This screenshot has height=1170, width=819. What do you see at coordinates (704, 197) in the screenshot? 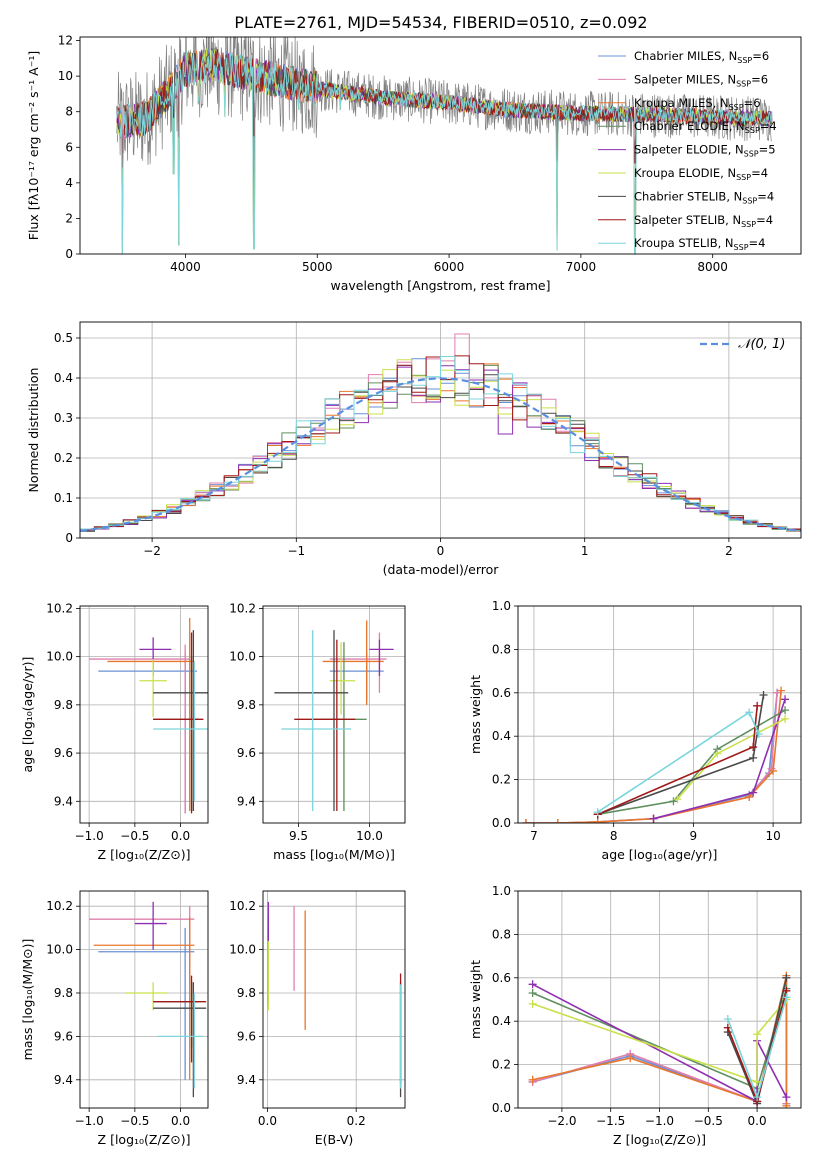
I see `legend-entry-6: Chabrier STELIB, NSSP=4` at bounding box center [704, 197].